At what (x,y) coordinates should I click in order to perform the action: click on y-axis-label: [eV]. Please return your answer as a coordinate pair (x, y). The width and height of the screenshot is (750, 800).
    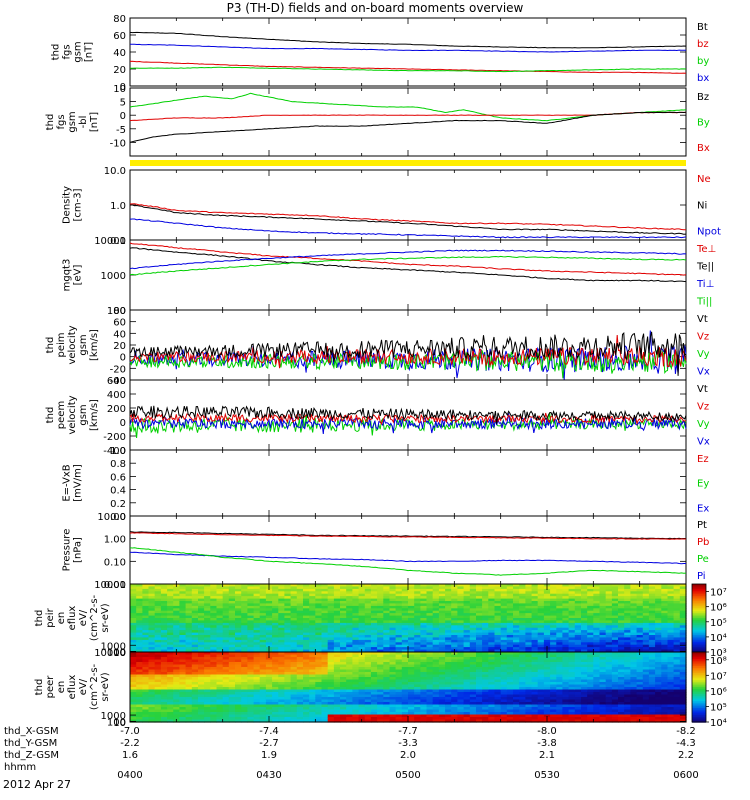
    Looking at the image, I should click on (78, 275).